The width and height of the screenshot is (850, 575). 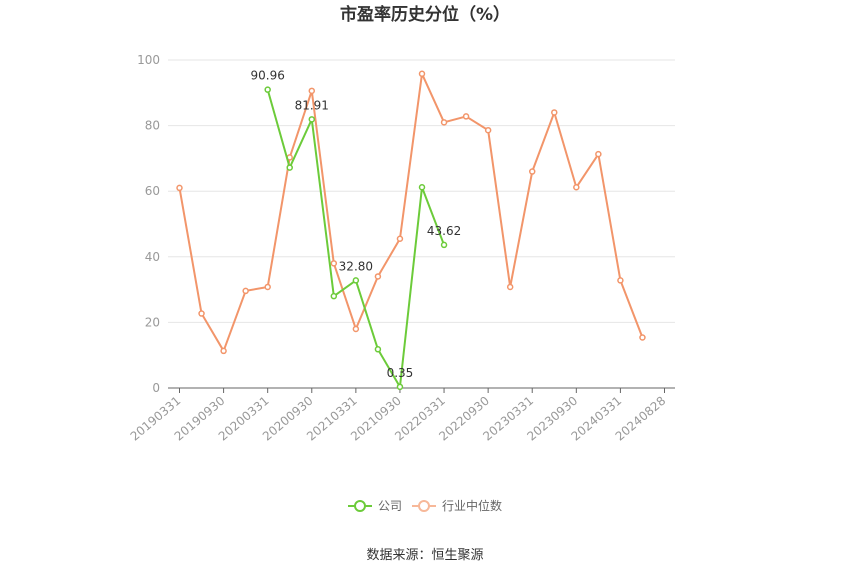 What do you see at coordinates (148, 60) in the screenshot?
I see `y-tick-label: 100` at bounding box center [148, 60].